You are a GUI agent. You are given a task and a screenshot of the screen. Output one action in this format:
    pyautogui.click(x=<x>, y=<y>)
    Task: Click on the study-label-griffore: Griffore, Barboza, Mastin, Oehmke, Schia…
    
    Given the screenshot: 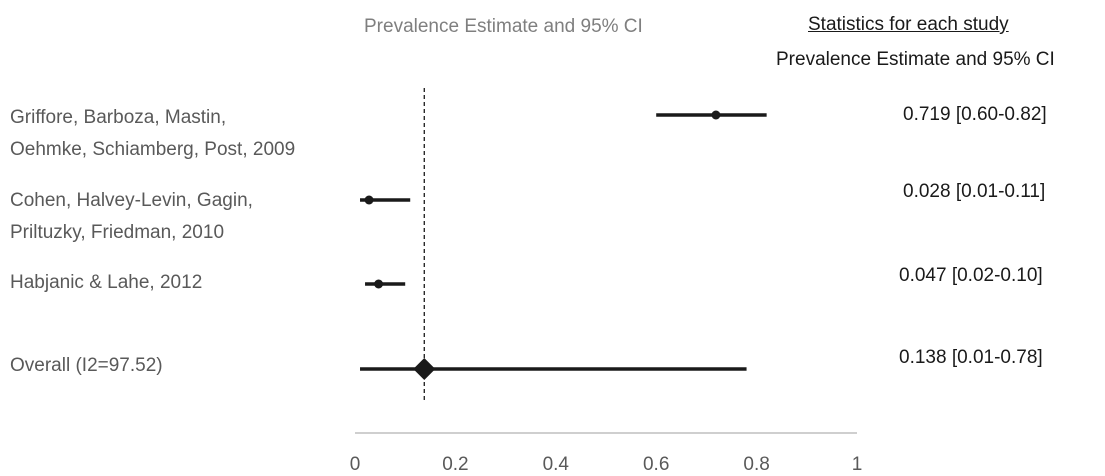 What is the action you would take?
    pyautogui.click(x=152, y=134)
    